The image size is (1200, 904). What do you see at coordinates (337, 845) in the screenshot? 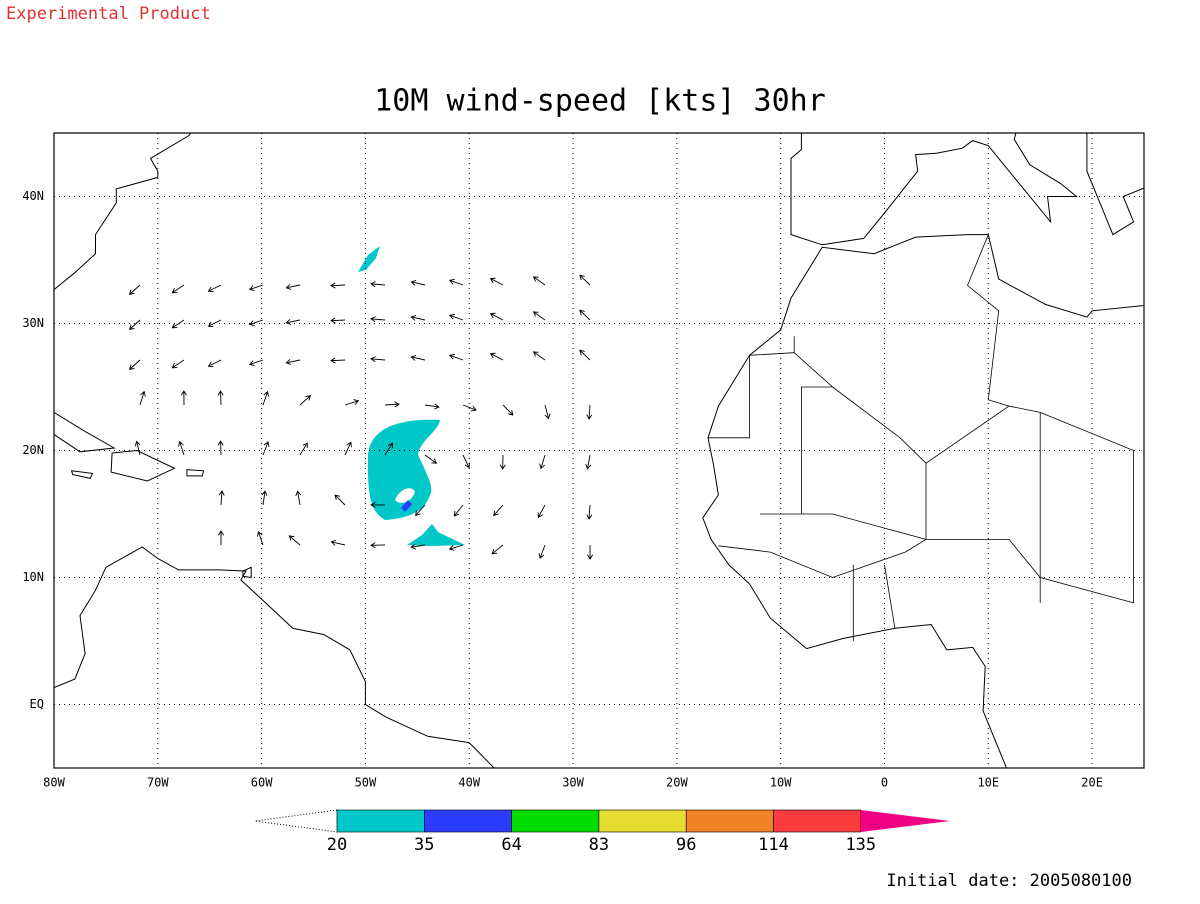
I see `colorbar-label: 20` at bounding box center [337, 845].